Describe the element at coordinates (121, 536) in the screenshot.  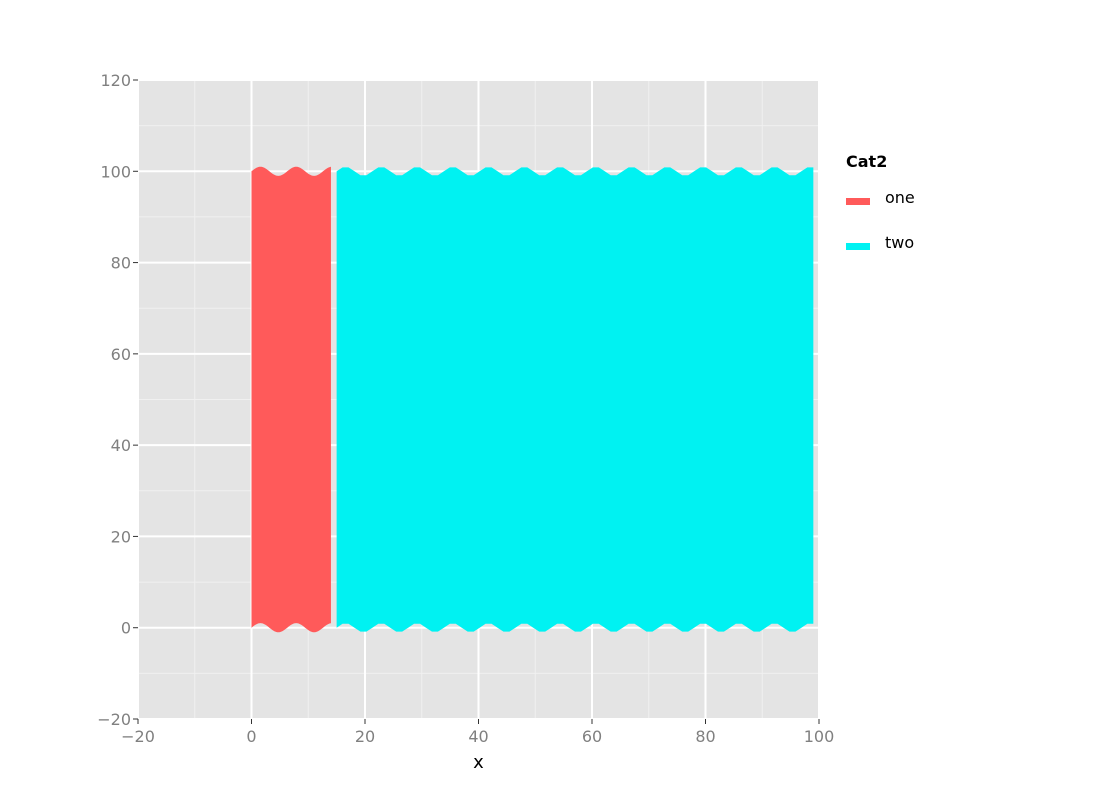
I see `y-tick-label: 20` at that location.